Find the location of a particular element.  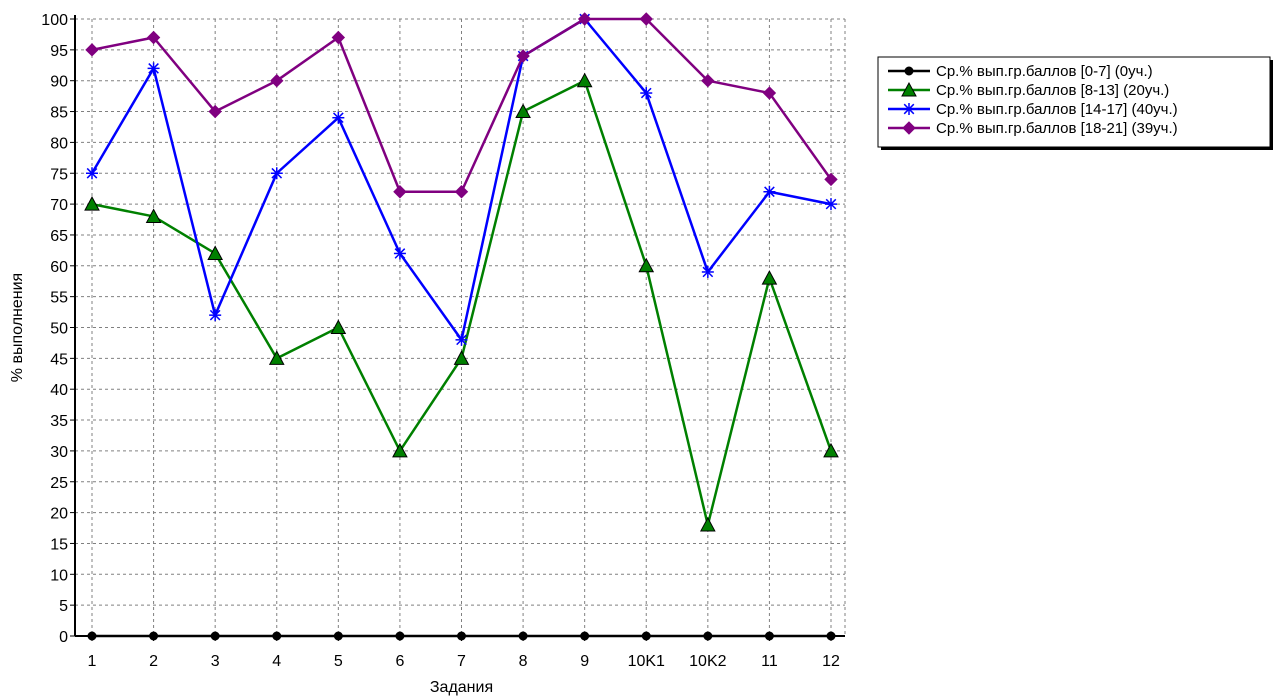

x-tick-label: 11 is located at coordinates (769, 661).